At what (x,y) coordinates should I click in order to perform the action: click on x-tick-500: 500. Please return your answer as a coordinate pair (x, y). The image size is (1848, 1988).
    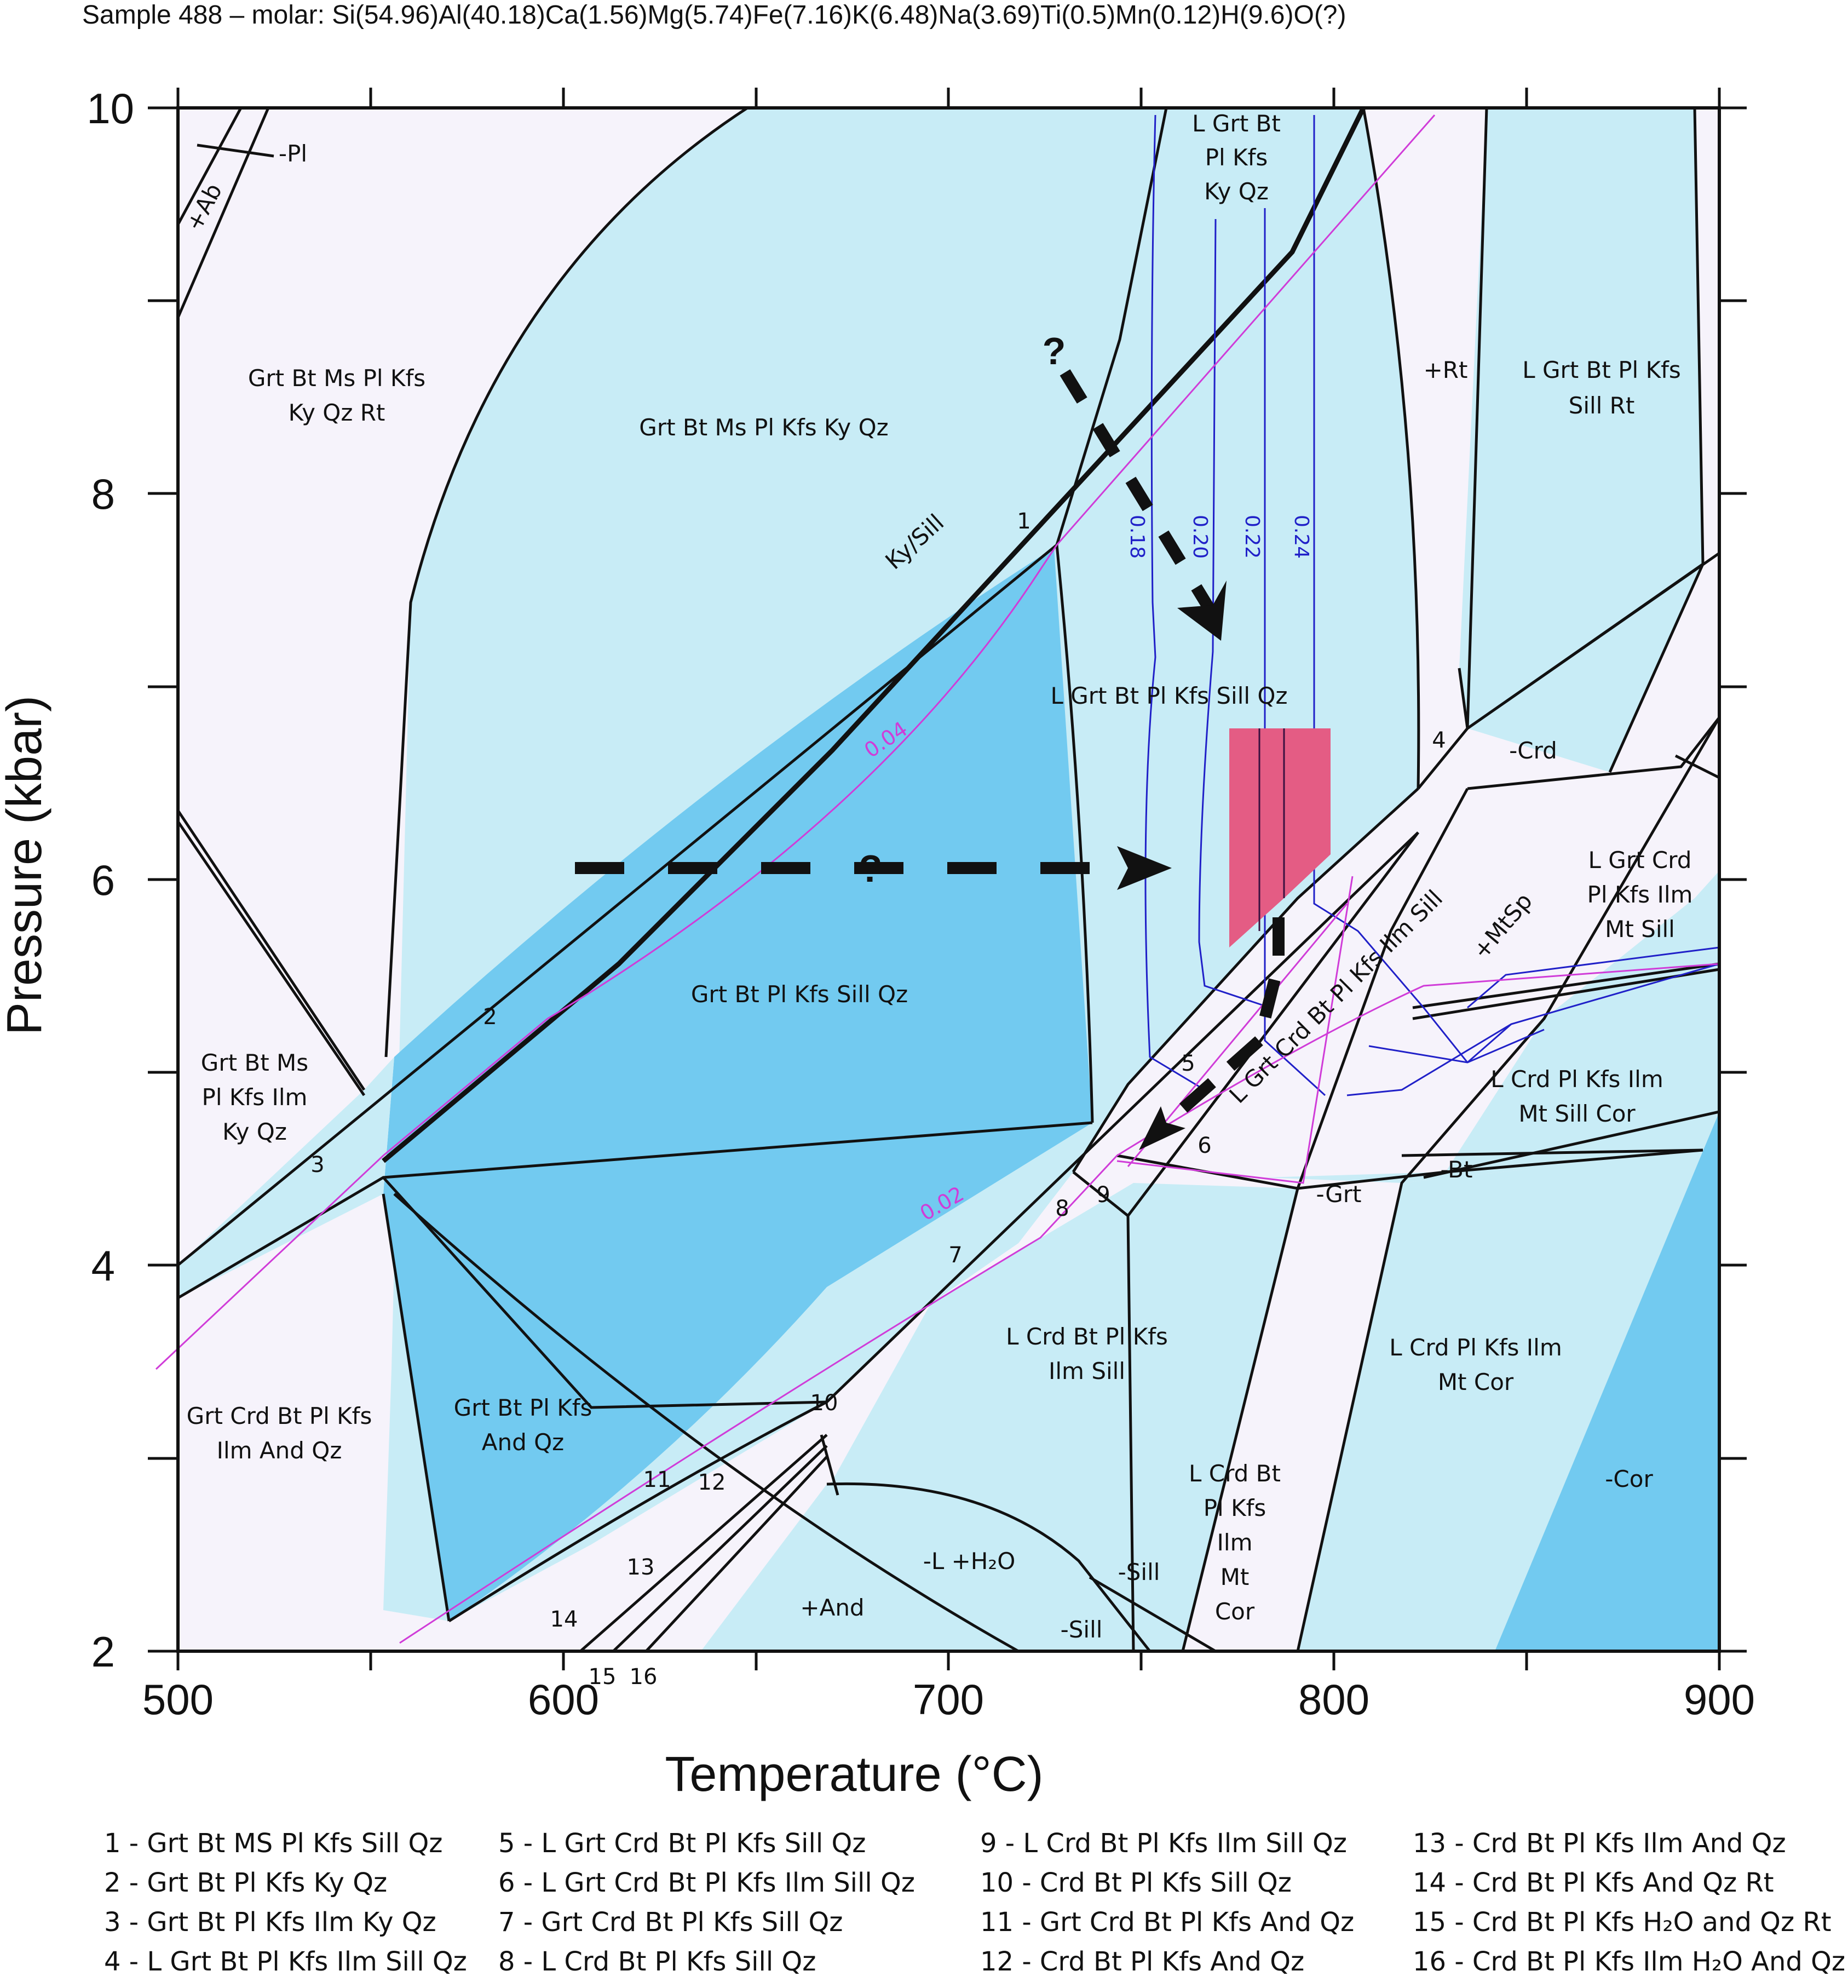
    Looking at the image, I should click on (178, 1699).